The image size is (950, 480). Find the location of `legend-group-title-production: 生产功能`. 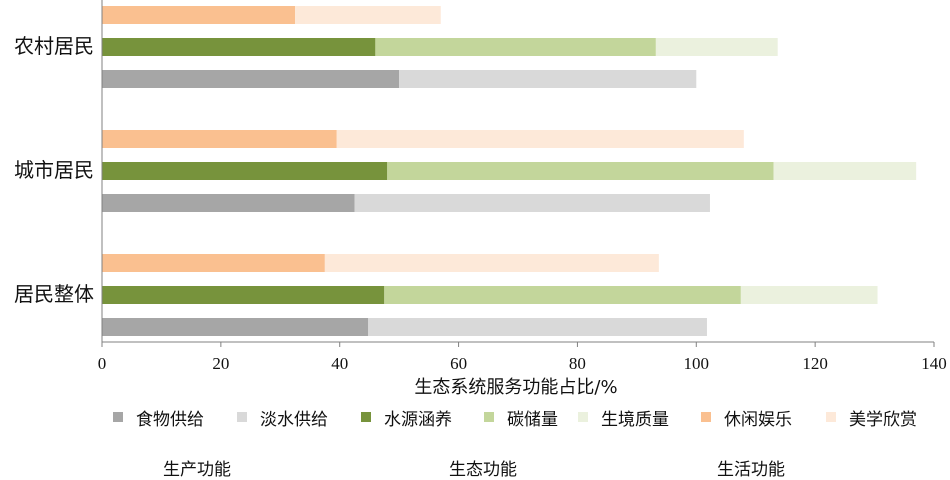

legend-group-title-production: 生产功能 is located at coordinates (197, 470).